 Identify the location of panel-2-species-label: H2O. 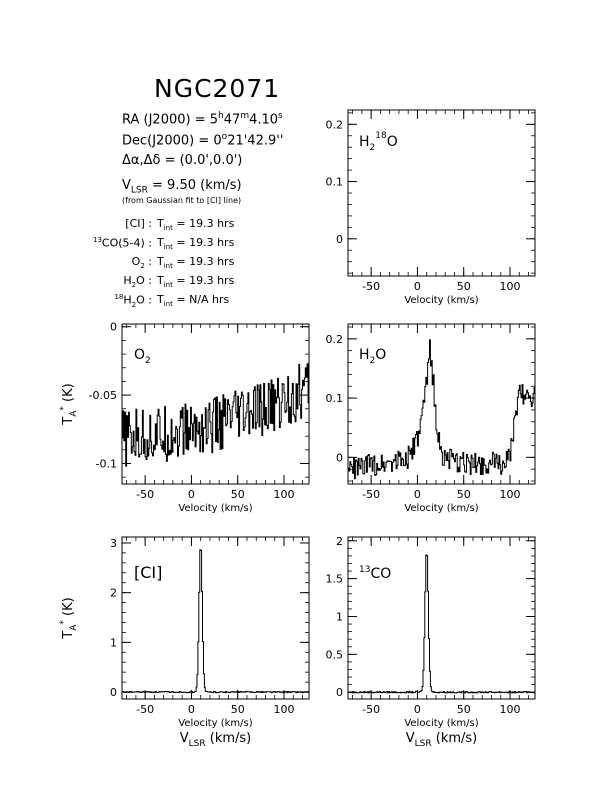
(372, 356).